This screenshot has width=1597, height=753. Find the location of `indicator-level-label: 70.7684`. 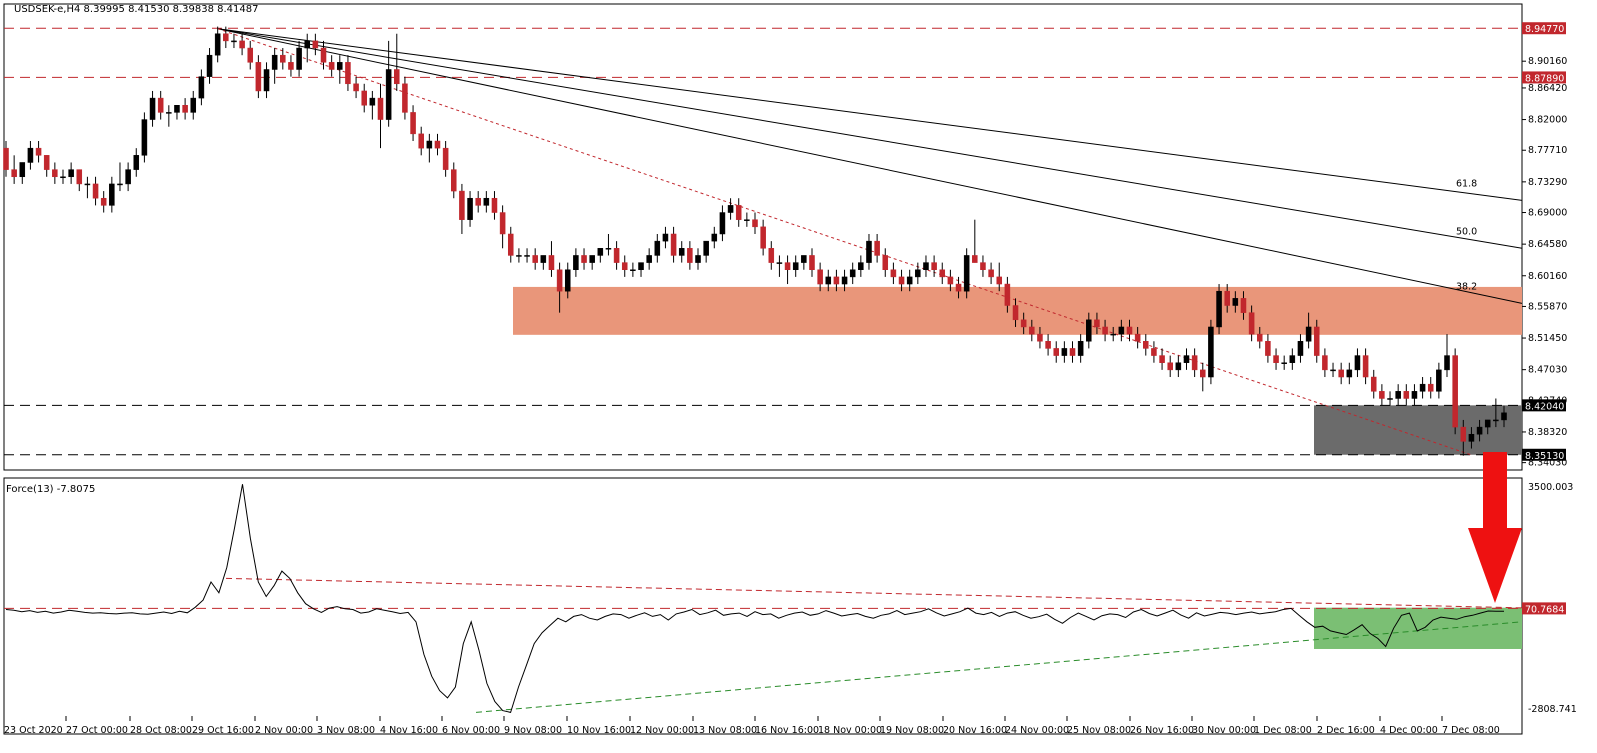

indicator-level-label: 70.7684 is located at coordinates (1544, 609).